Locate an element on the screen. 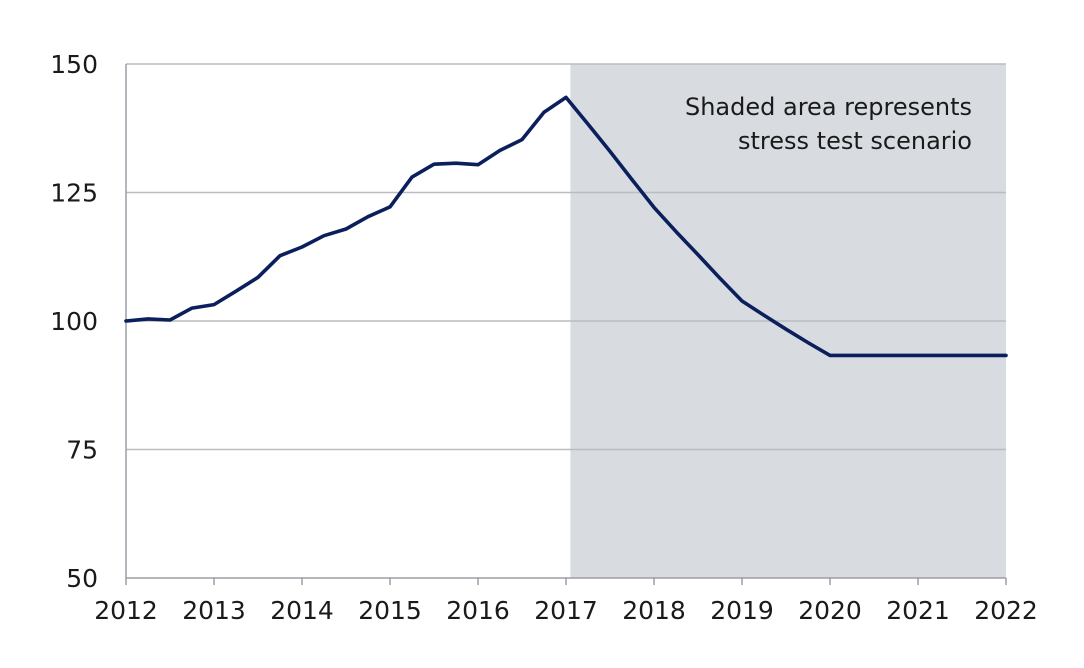  x-tick-label: 2017 is located at coordinates (566, 610).